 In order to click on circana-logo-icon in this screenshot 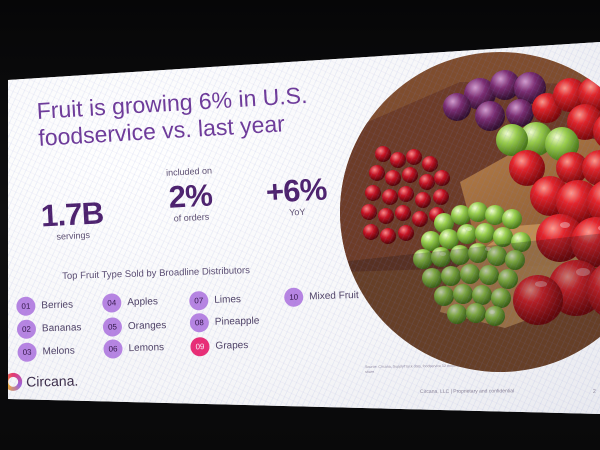, I will do `click(15, 381)`.